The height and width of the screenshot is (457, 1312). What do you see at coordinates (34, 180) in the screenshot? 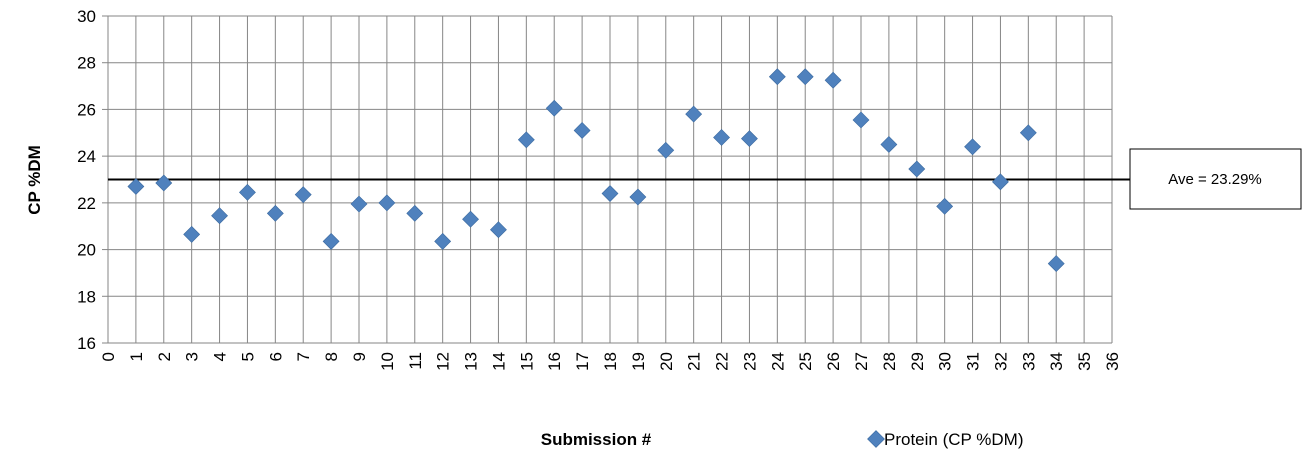
I see `y-axis-title: CP %DM` at bounding box center [34, 180].